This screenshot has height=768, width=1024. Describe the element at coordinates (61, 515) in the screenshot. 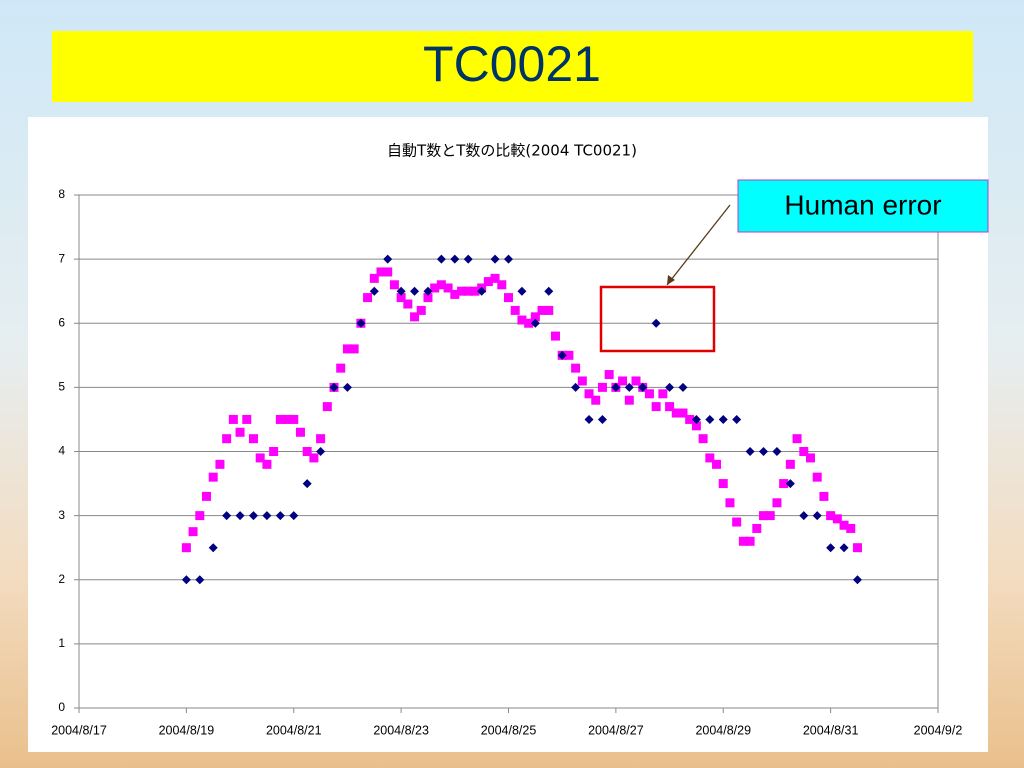

I see `y-tick-label: 3` at that location.